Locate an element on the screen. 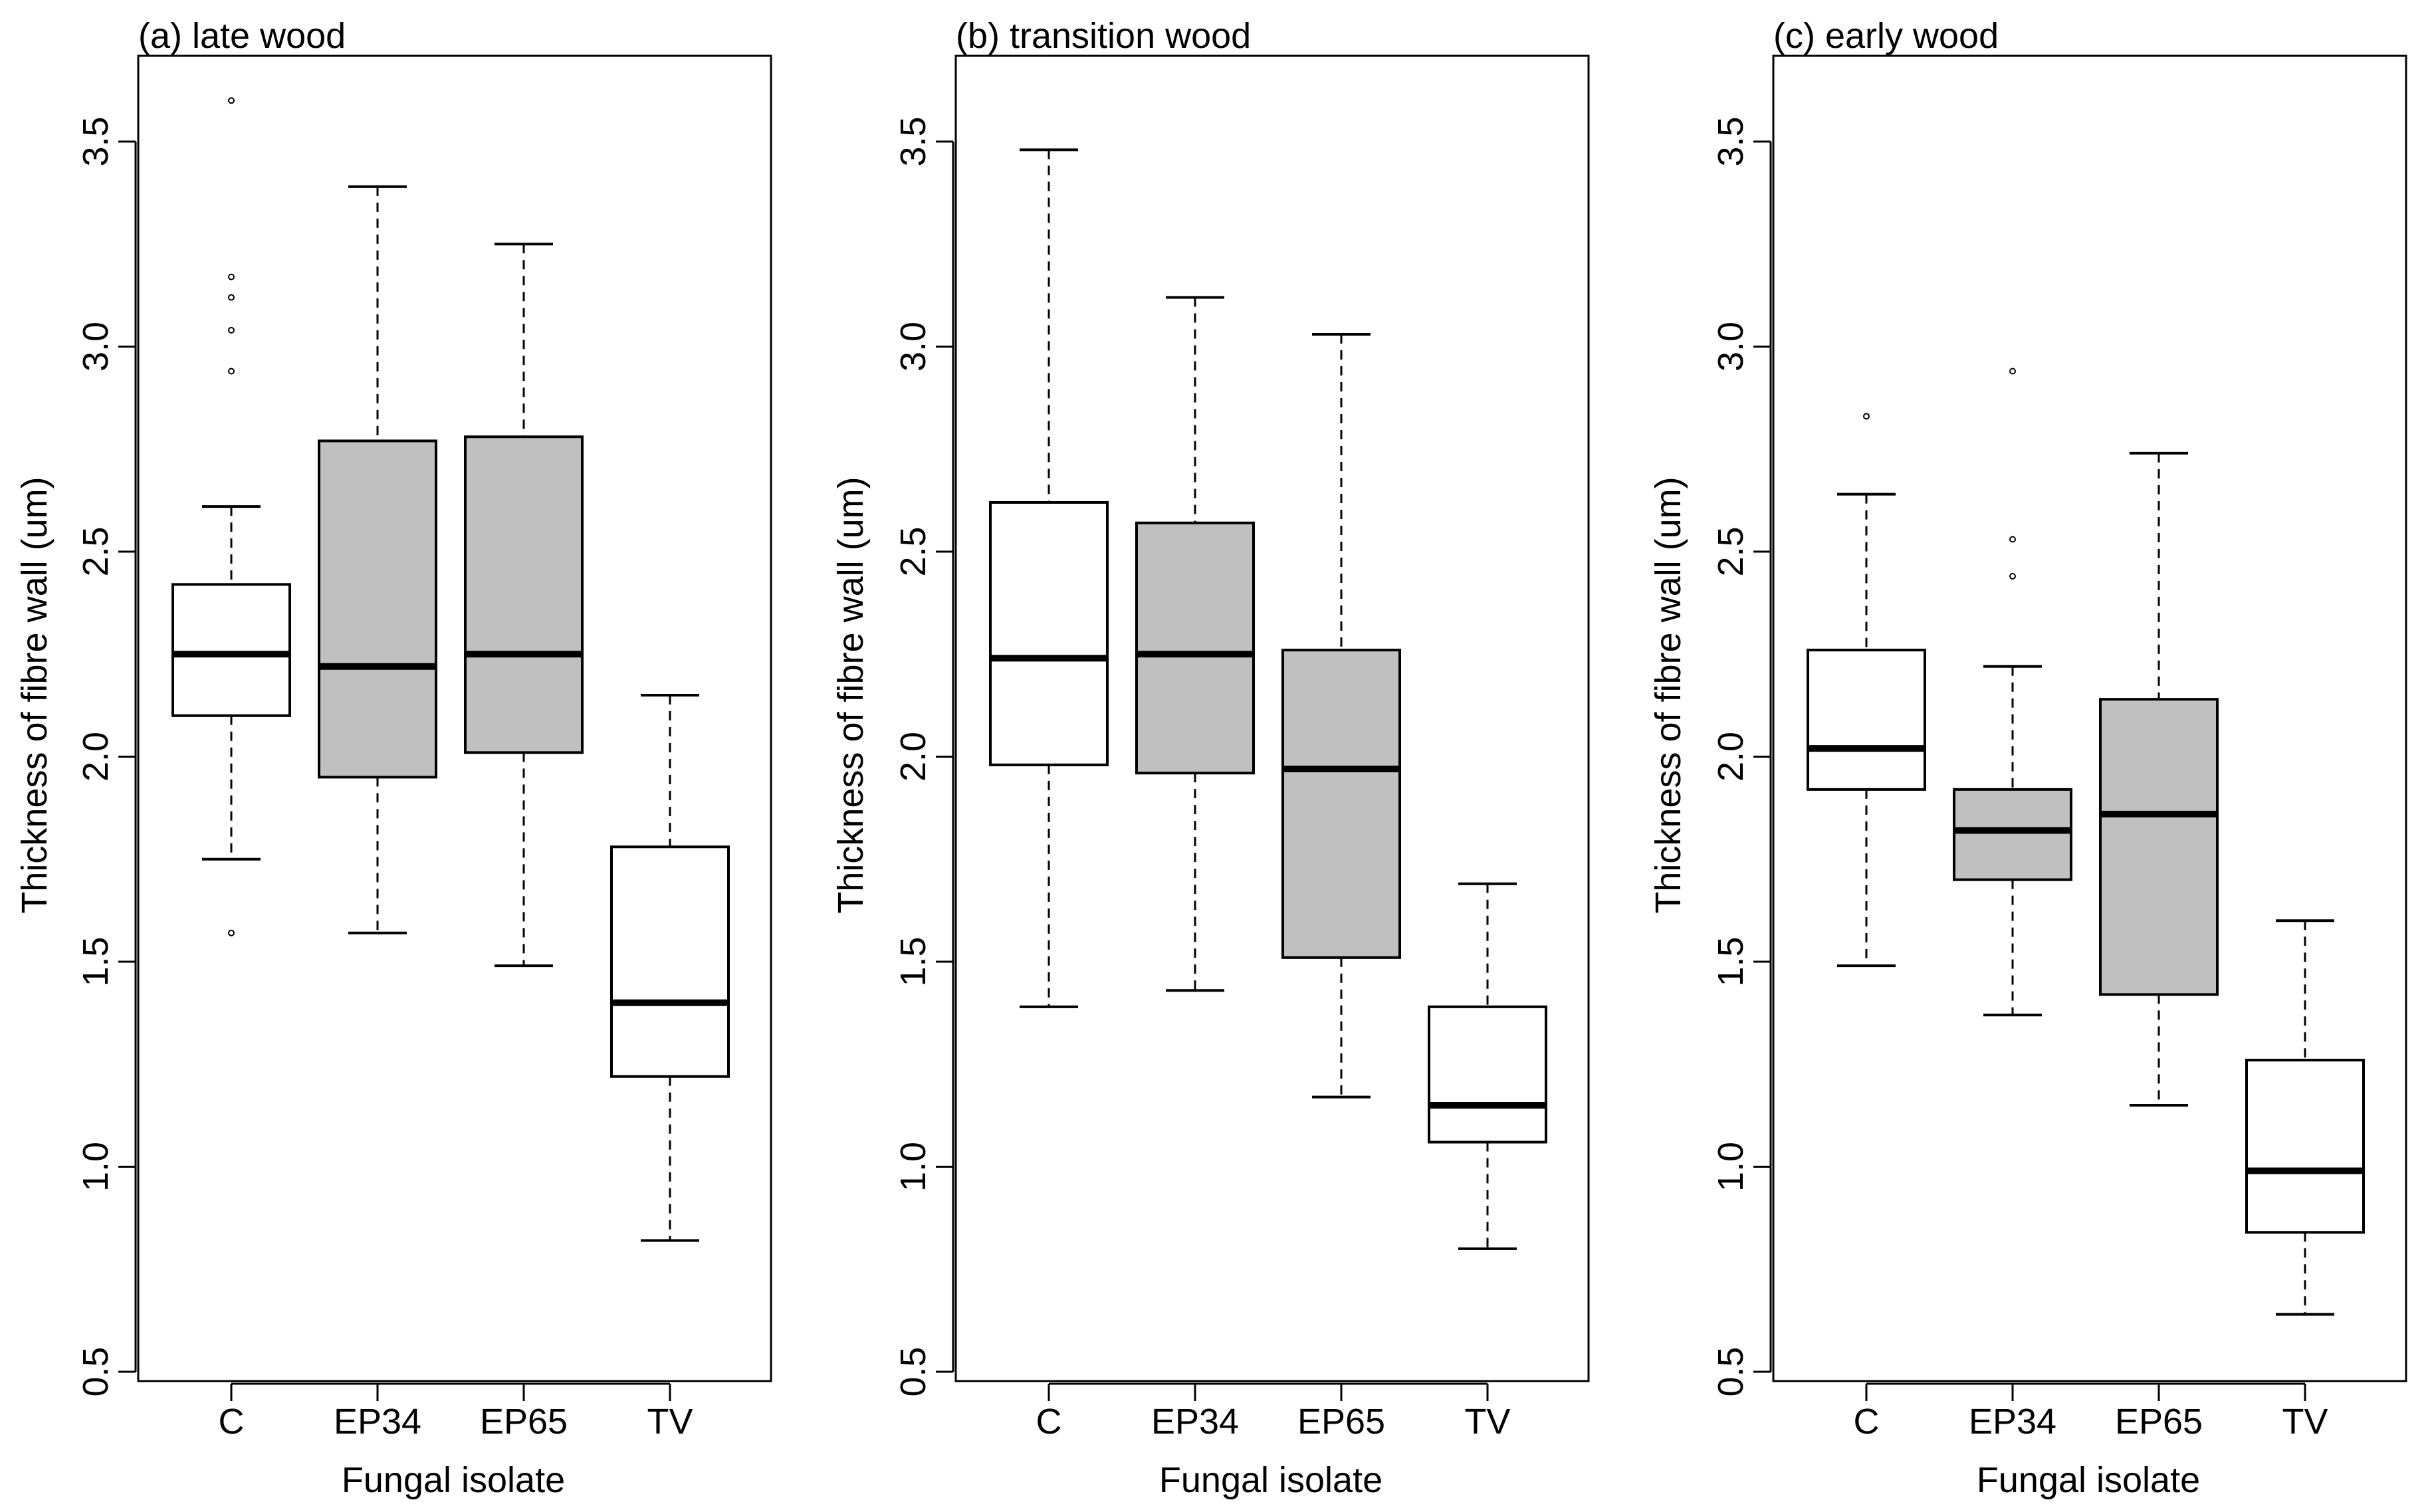  panel-title: (b) transition wood is located at coordinates (1103, 36).